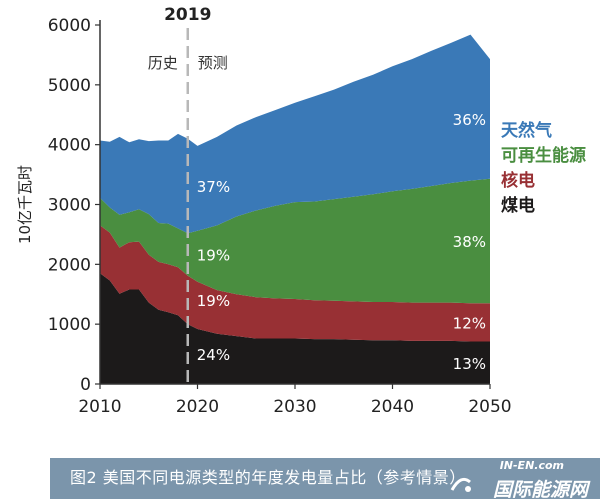 The width and height of the screenshot is (600, 502). Describe the element at coordinates (69, 265) in the screenshot. I see `y-tick-label: 2000` at that location.